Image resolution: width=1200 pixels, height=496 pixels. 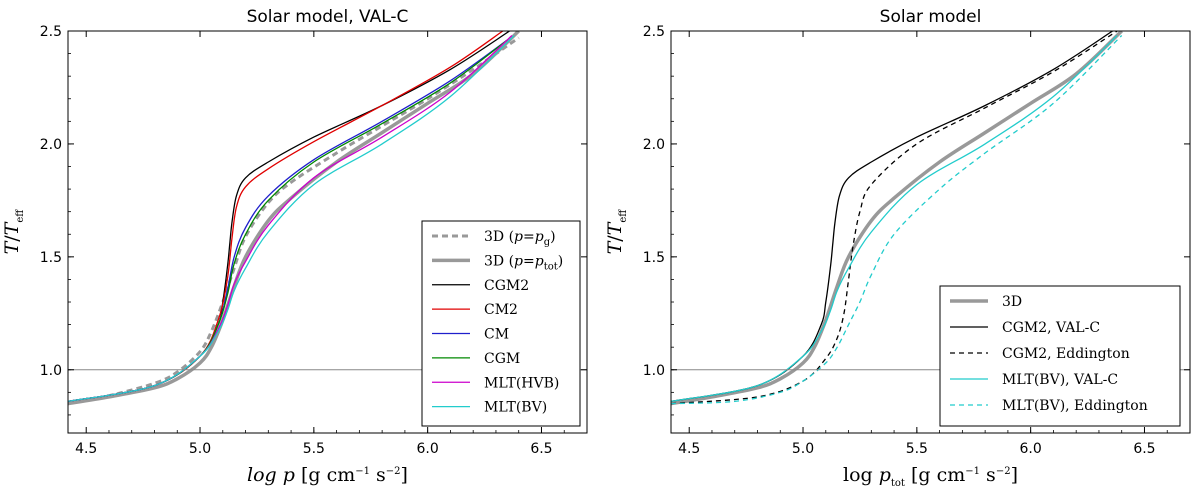 I want to click on legend-label: MLT(BV), VAL-C, so click(x=1060, y=380).